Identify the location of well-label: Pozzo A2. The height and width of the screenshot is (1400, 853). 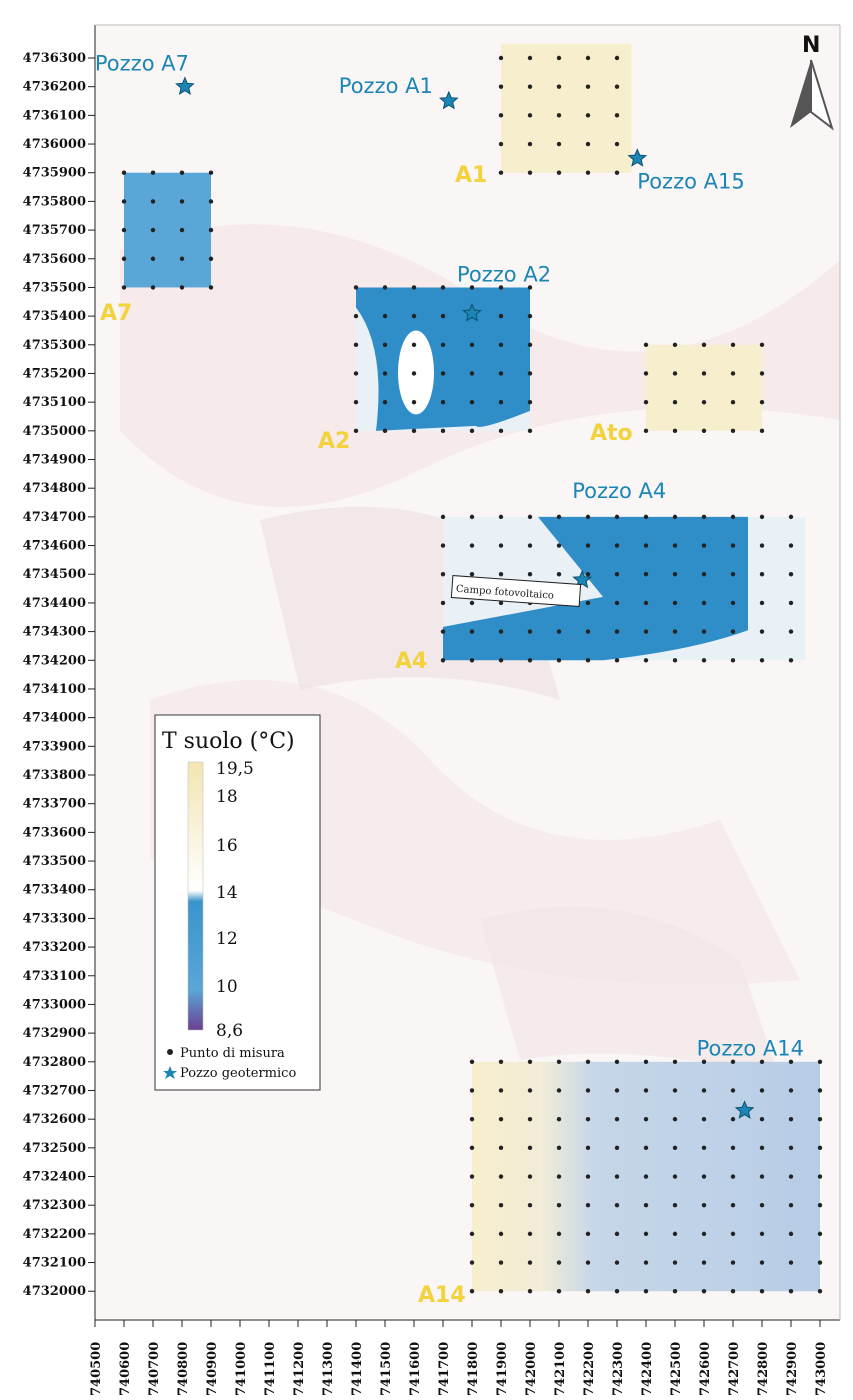
(504, 274).